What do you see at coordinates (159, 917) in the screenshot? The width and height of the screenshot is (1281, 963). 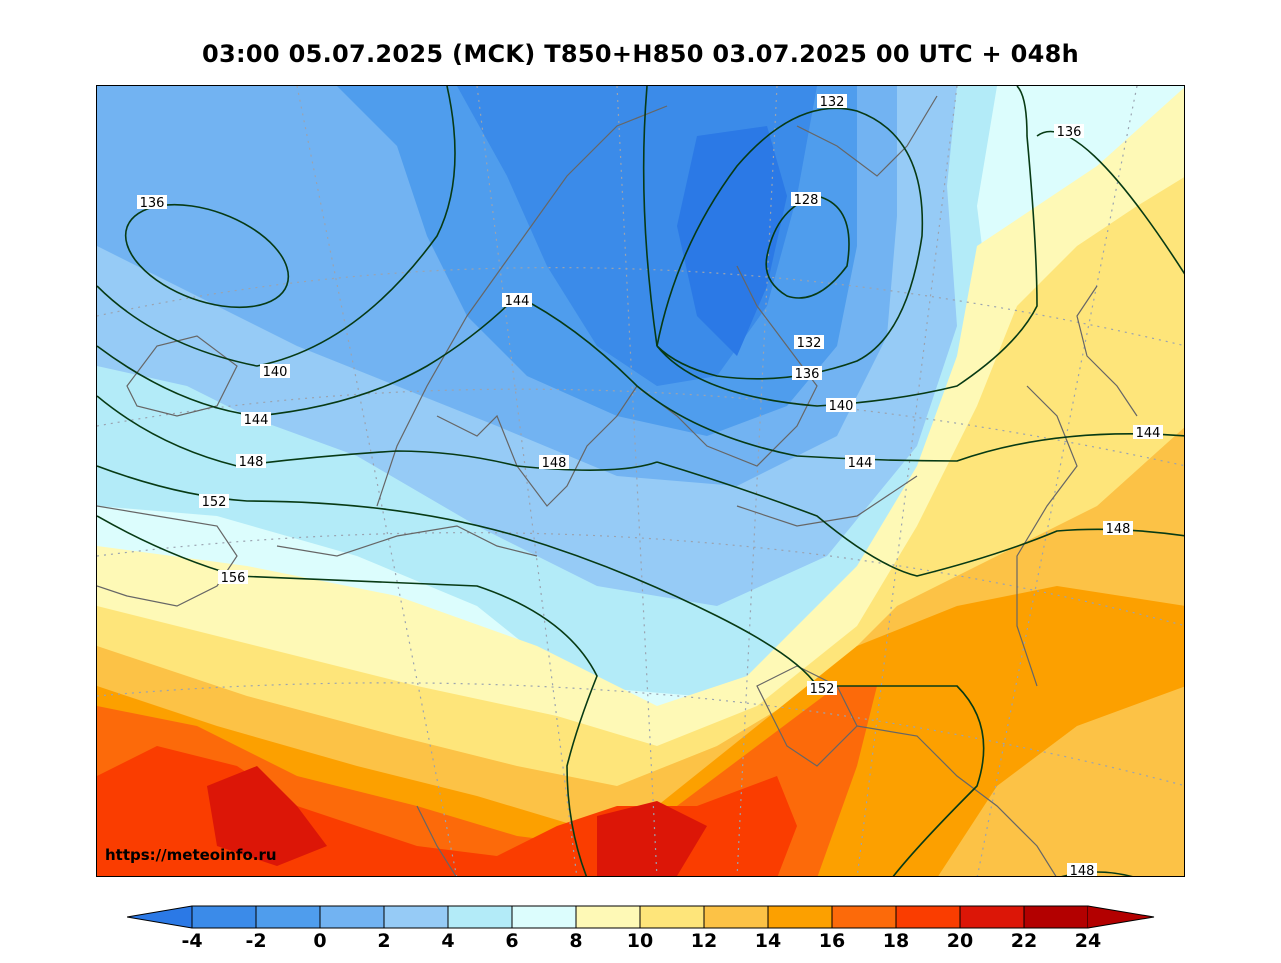 I see `colorbar-low-arrow` at bounding box center [159, 917].